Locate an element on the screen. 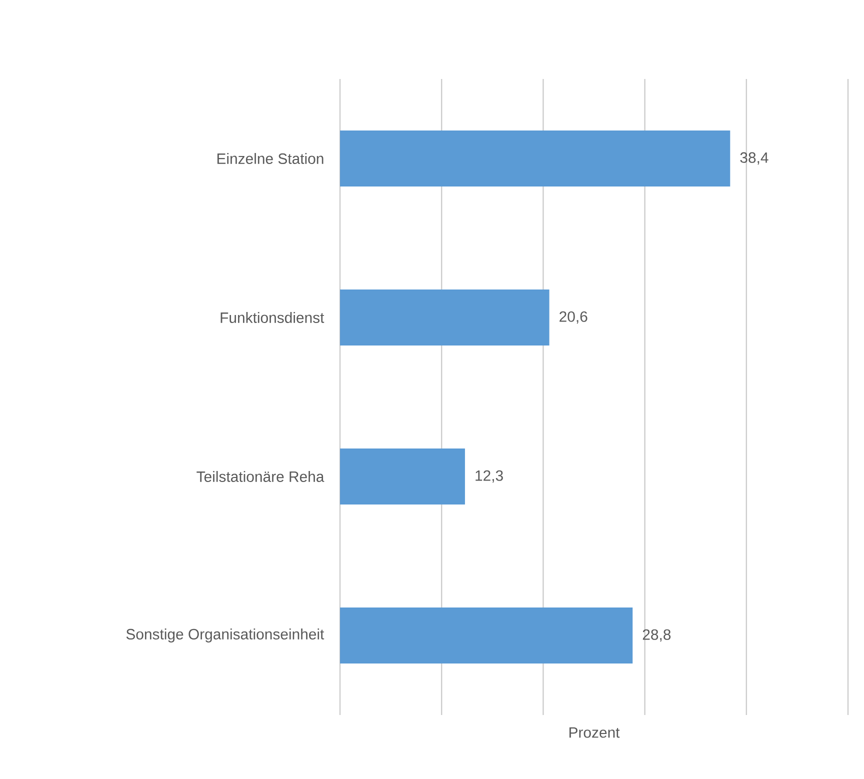 The width and height of the screenshot is (864, 779). x-axis-title: Prozent is located at coordinates (594, 732).